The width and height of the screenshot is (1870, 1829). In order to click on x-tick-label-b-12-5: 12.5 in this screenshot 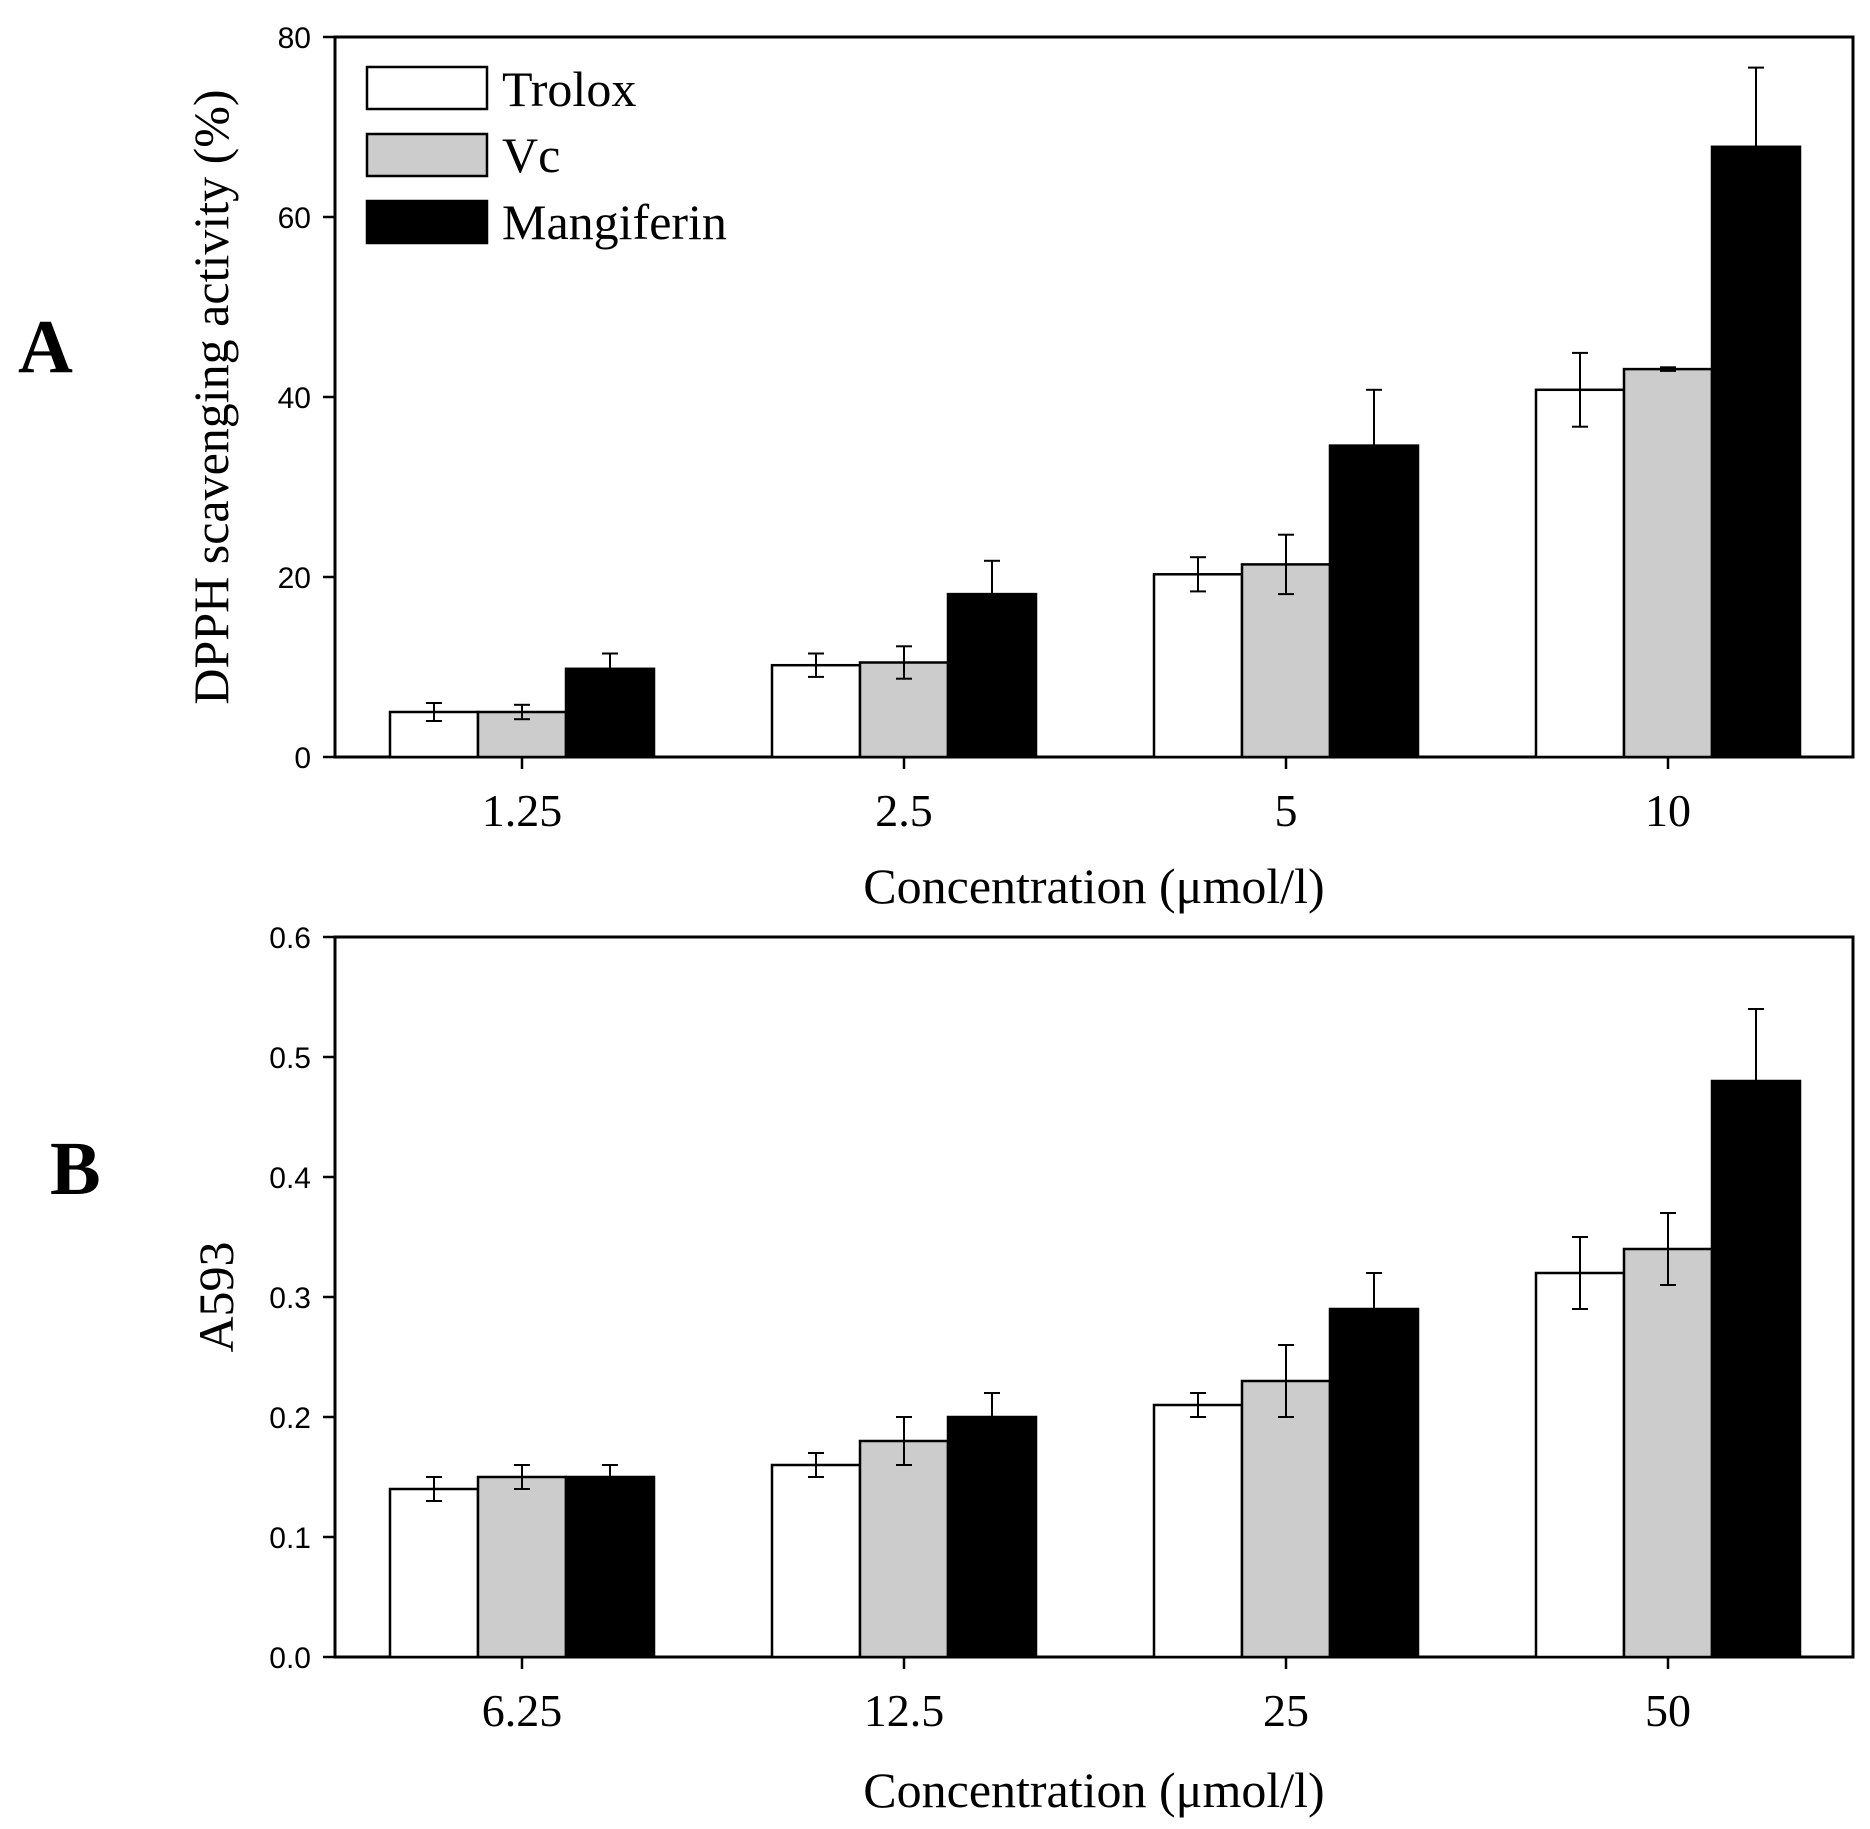, I will do `click(904, 1710)`.